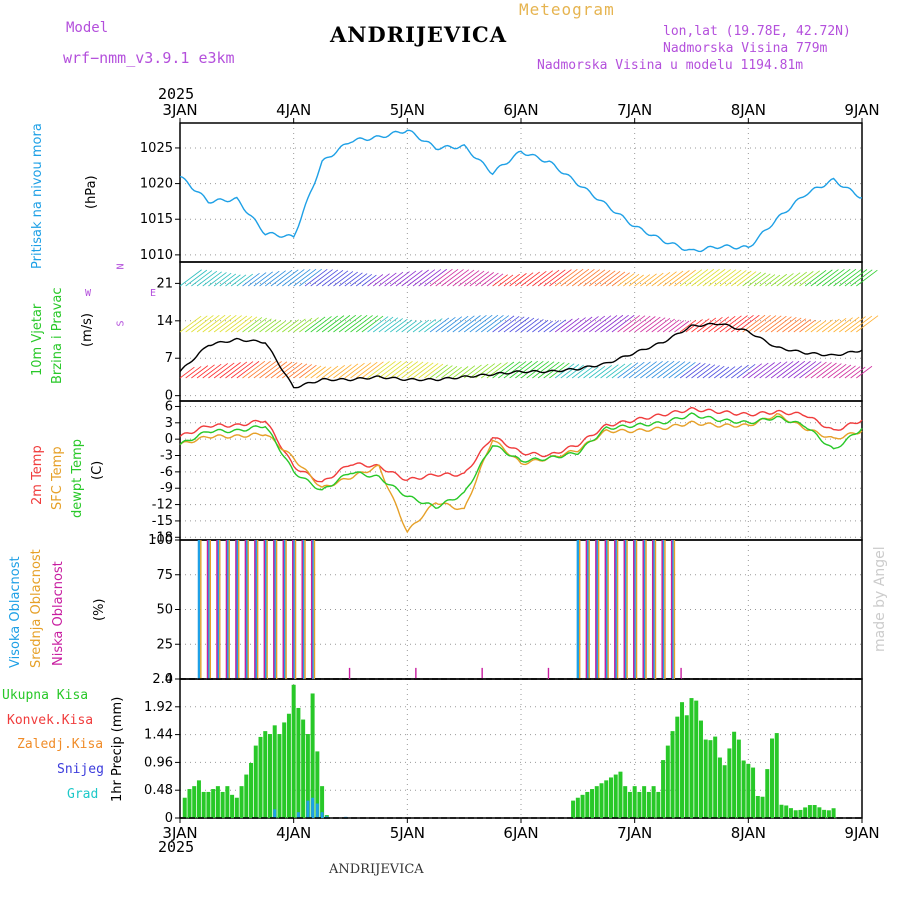  I want to click on y-tick-label: 7, so click(169, 358).